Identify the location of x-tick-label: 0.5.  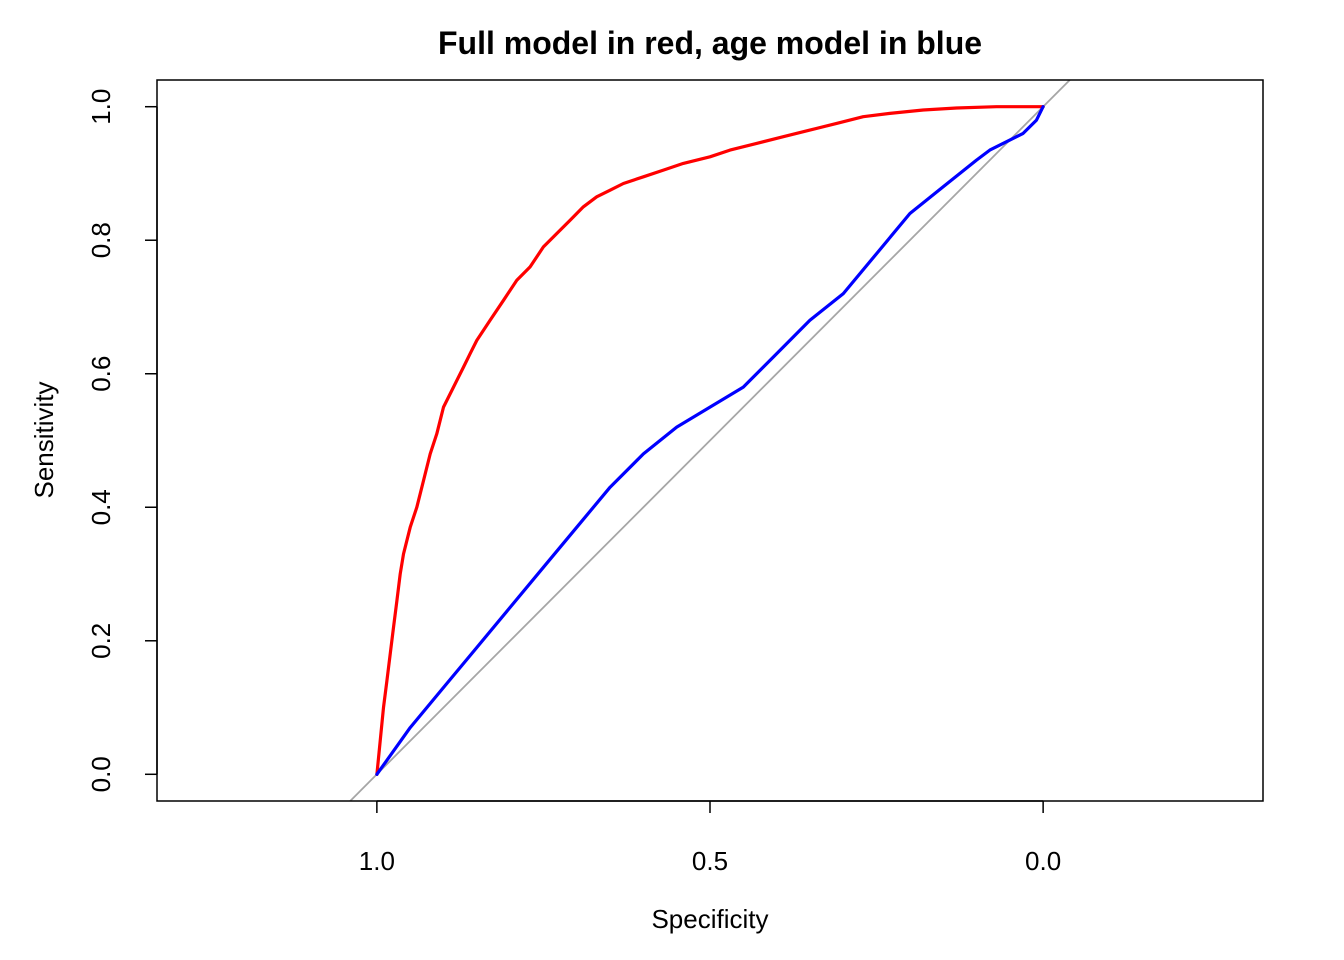
(710, 861).